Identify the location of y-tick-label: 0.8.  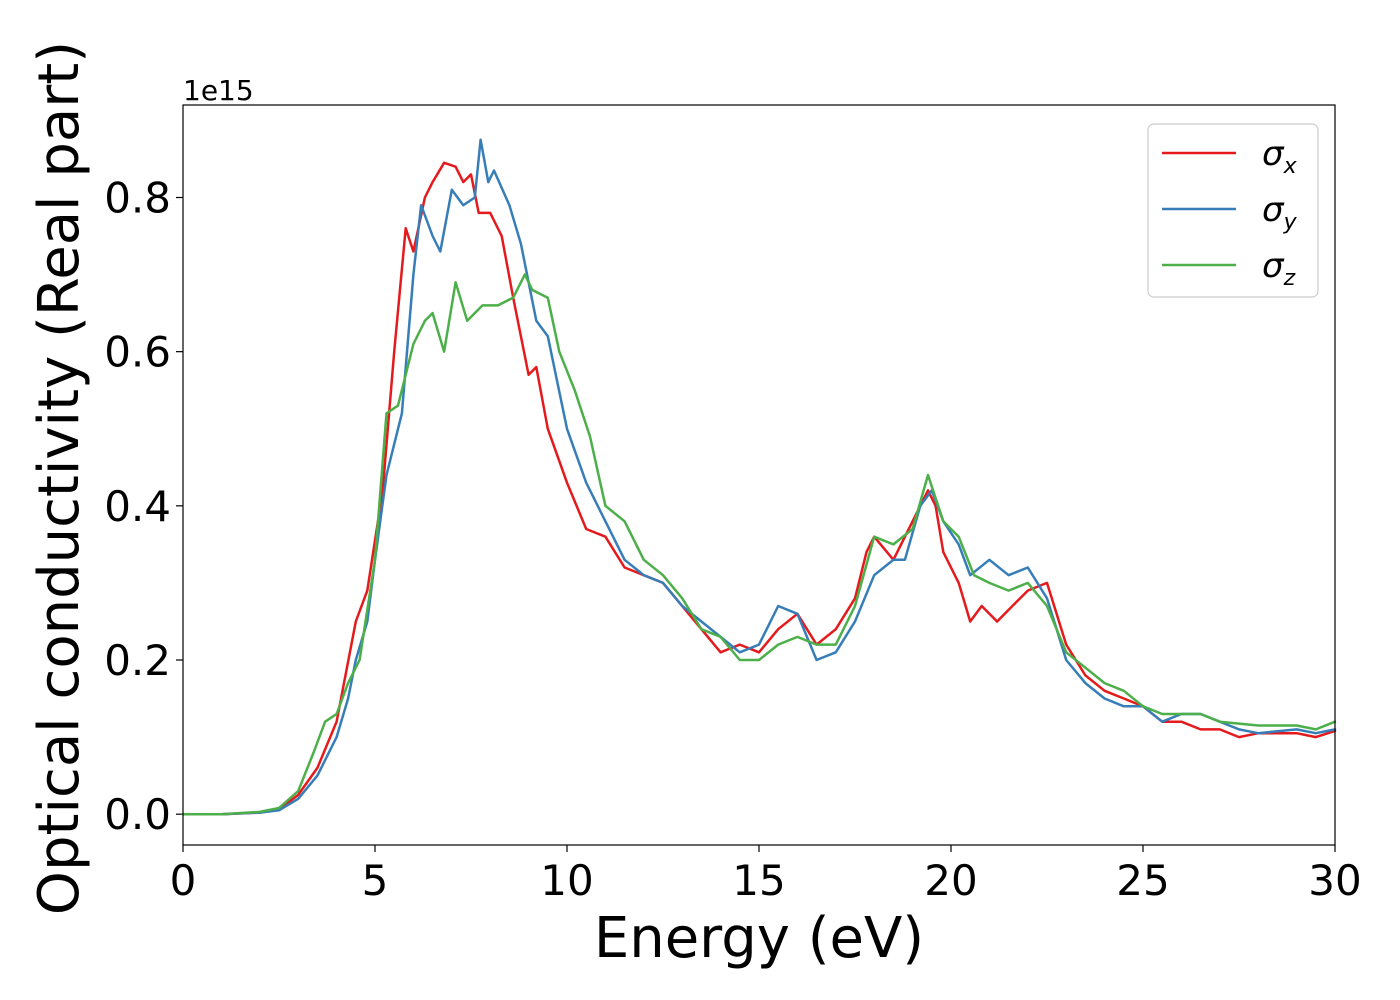
(137, 198).